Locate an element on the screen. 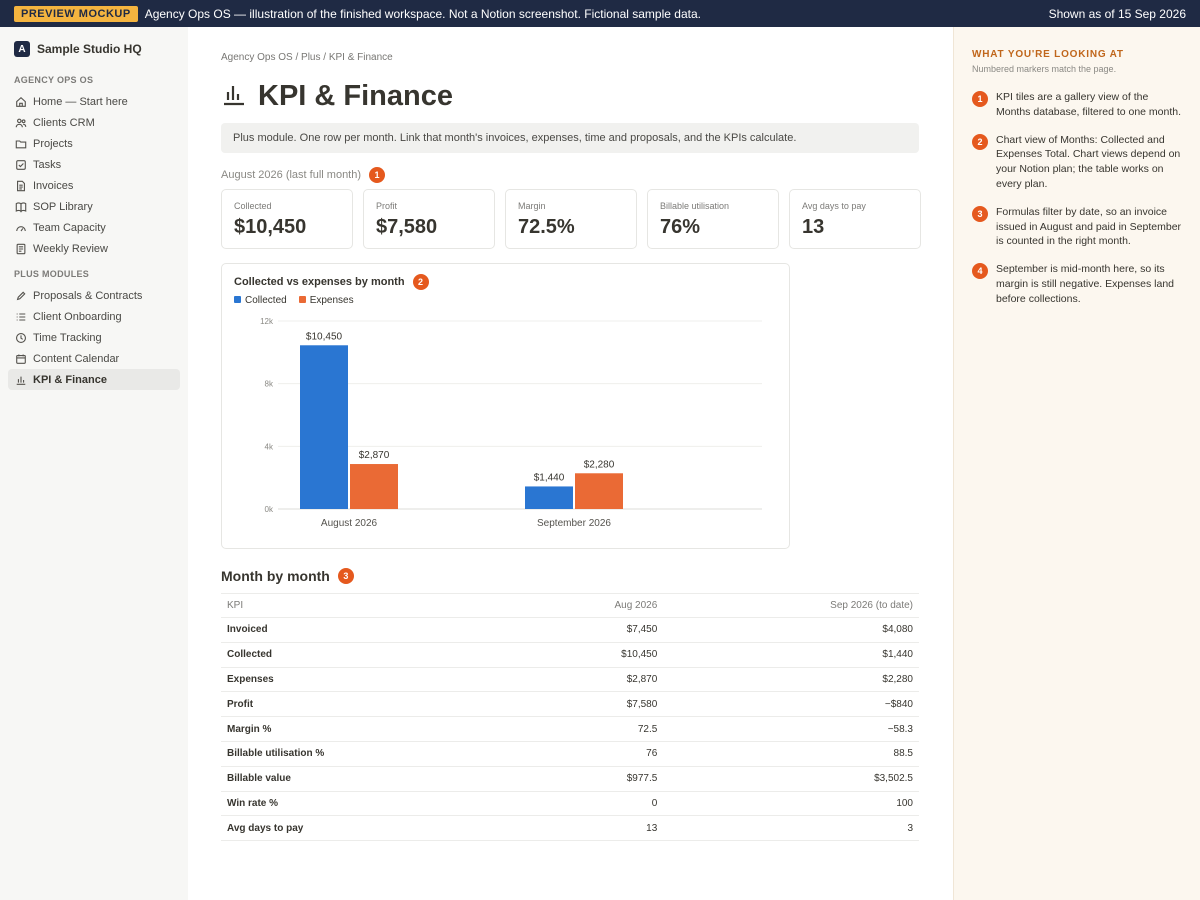 The width and height of the screenshot is (1200, 900). bar-value-label: $10,450 is located at coordinates (324, 336).